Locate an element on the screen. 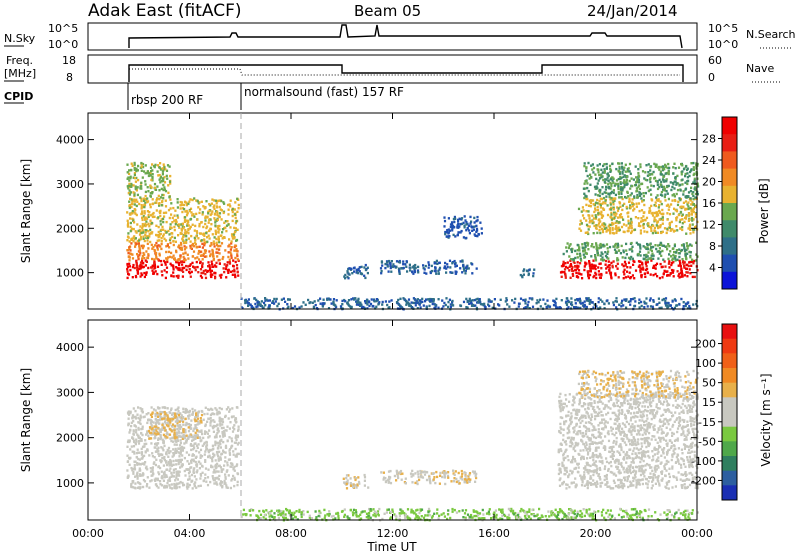  nsearch-tick-bottom: 10^0 is located at coordinates (723, 44).